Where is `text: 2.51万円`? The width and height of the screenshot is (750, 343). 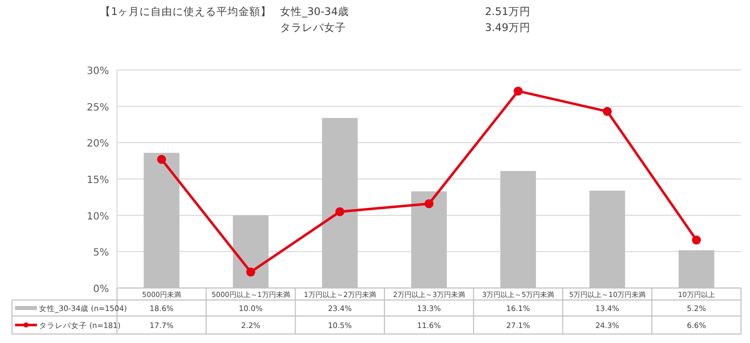
text: 2.51万円 is located at coordinates (507, 12).